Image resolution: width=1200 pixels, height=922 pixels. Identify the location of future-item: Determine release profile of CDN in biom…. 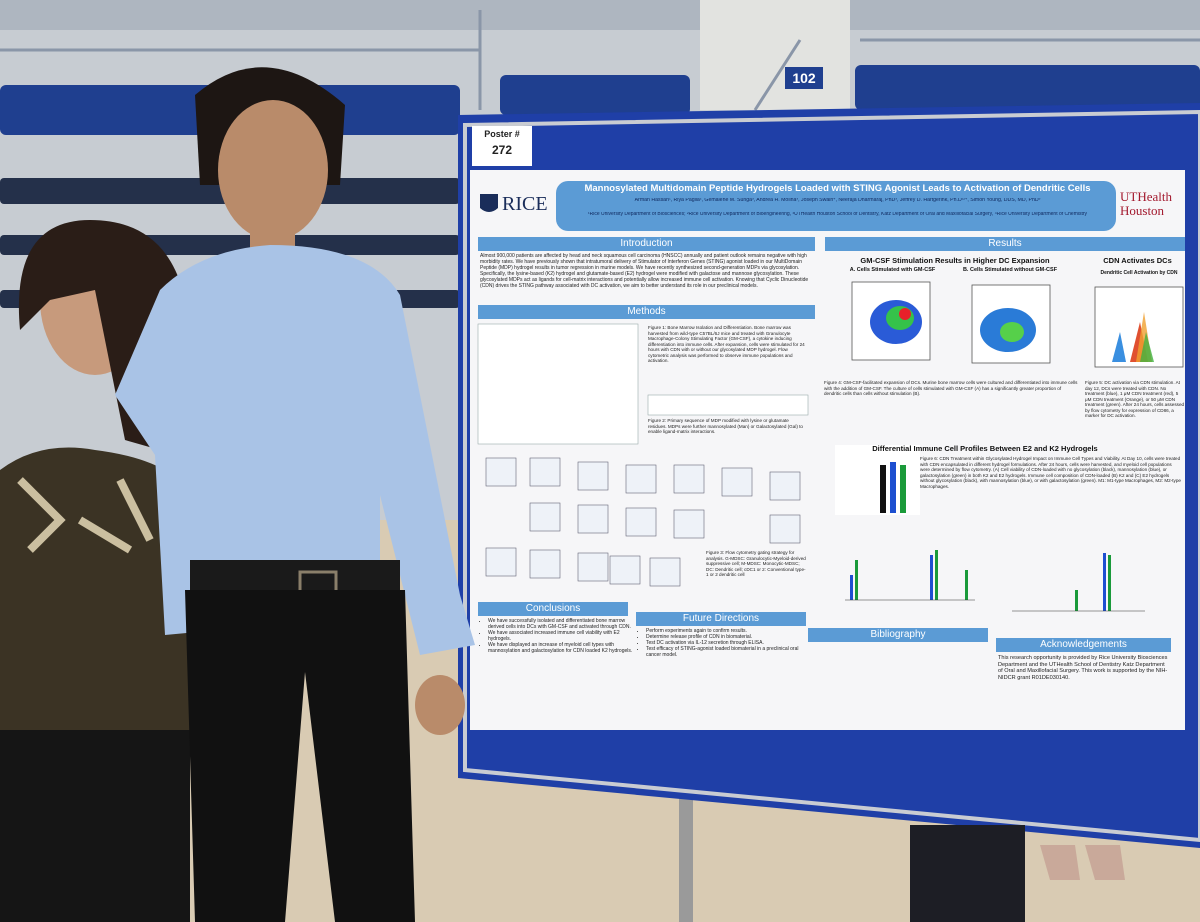
(729, 637).